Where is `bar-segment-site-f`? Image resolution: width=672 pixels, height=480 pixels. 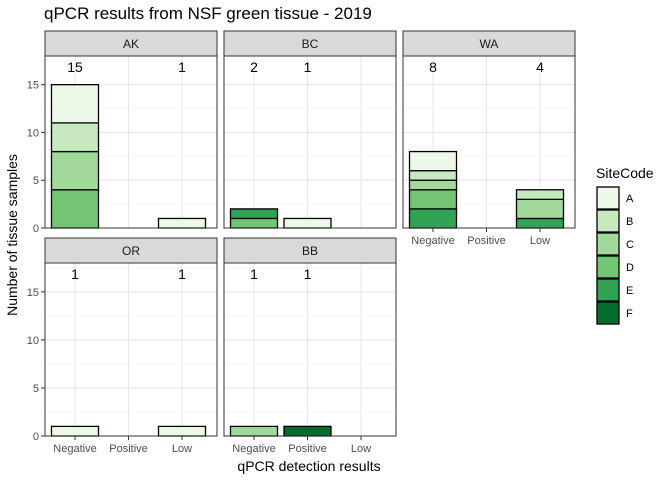
bar-segment-site-f is located at coordinates (307, 431).